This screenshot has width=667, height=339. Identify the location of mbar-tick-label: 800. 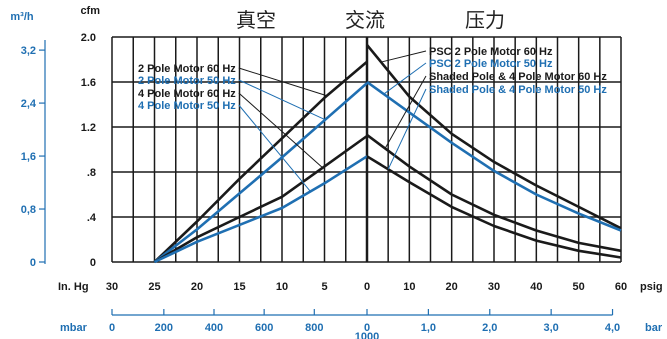
(314, 328).